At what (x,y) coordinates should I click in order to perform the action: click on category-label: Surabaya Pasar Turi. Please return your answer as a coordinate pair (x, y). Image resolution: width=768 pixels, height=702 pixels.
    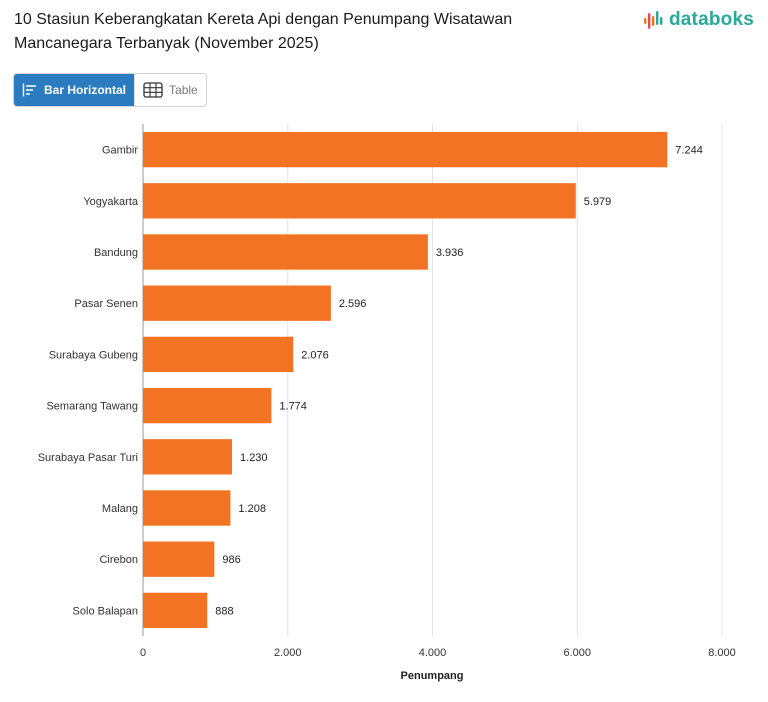
    Looking at the image, I should click on (88, 458).